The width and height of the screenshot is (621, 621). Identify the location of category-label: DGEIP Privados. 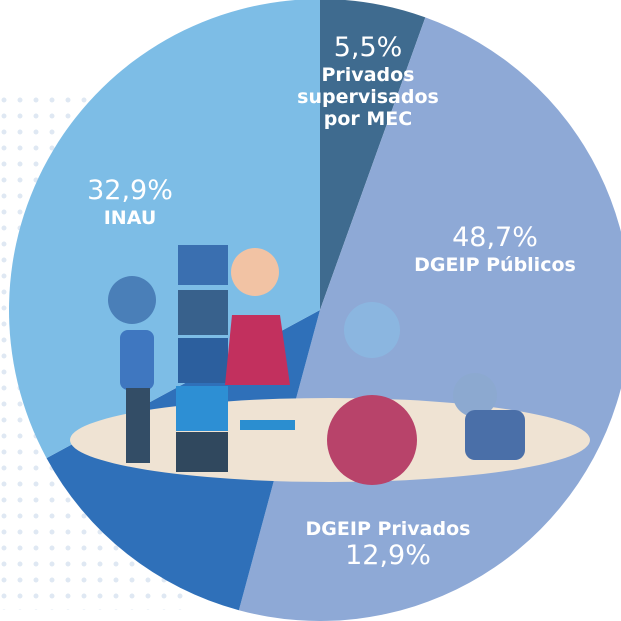
(388, 529).